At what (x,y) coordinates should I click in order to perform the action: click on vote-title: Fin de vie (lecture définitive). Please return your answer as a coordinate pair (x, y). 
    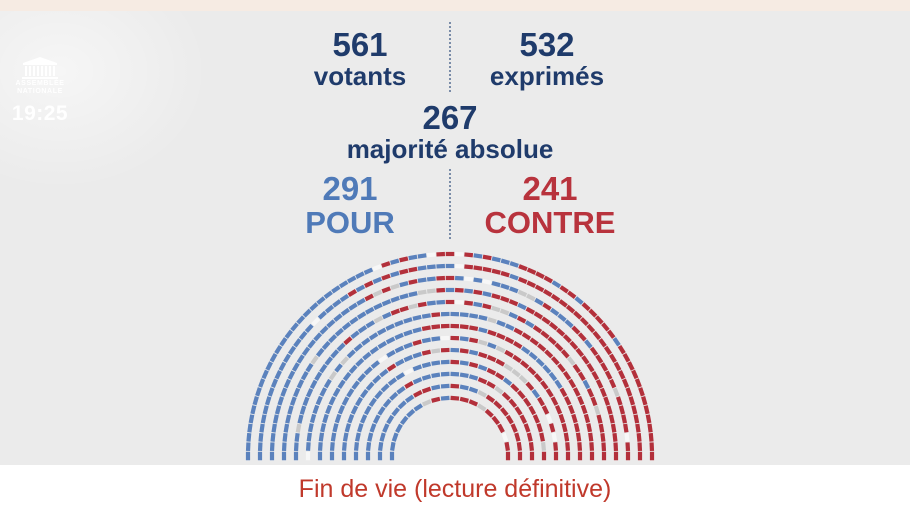
    Looking at the image, I should click on (455, 489).